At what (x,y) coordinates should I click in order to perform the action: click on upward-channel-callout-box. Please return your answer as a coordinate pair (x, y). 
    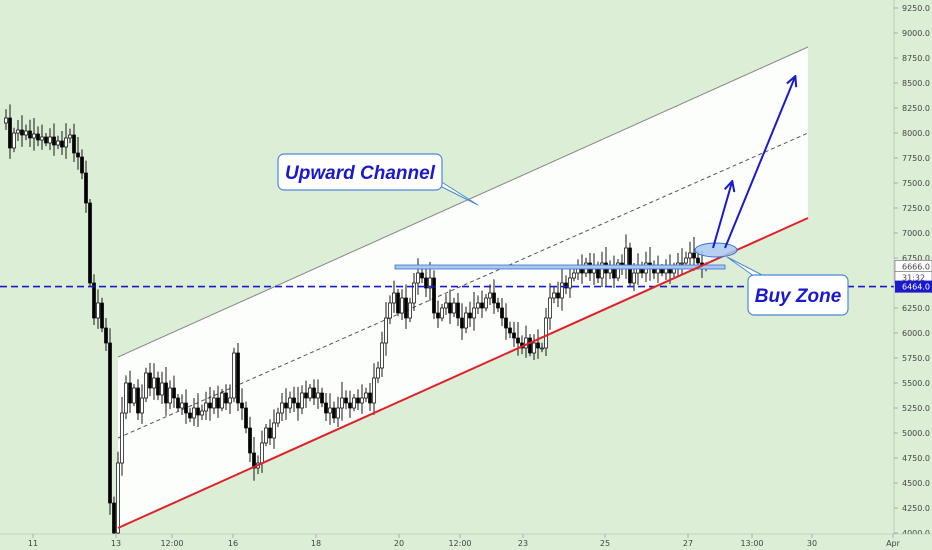
    Looking at the image, I should click on (360, 172).